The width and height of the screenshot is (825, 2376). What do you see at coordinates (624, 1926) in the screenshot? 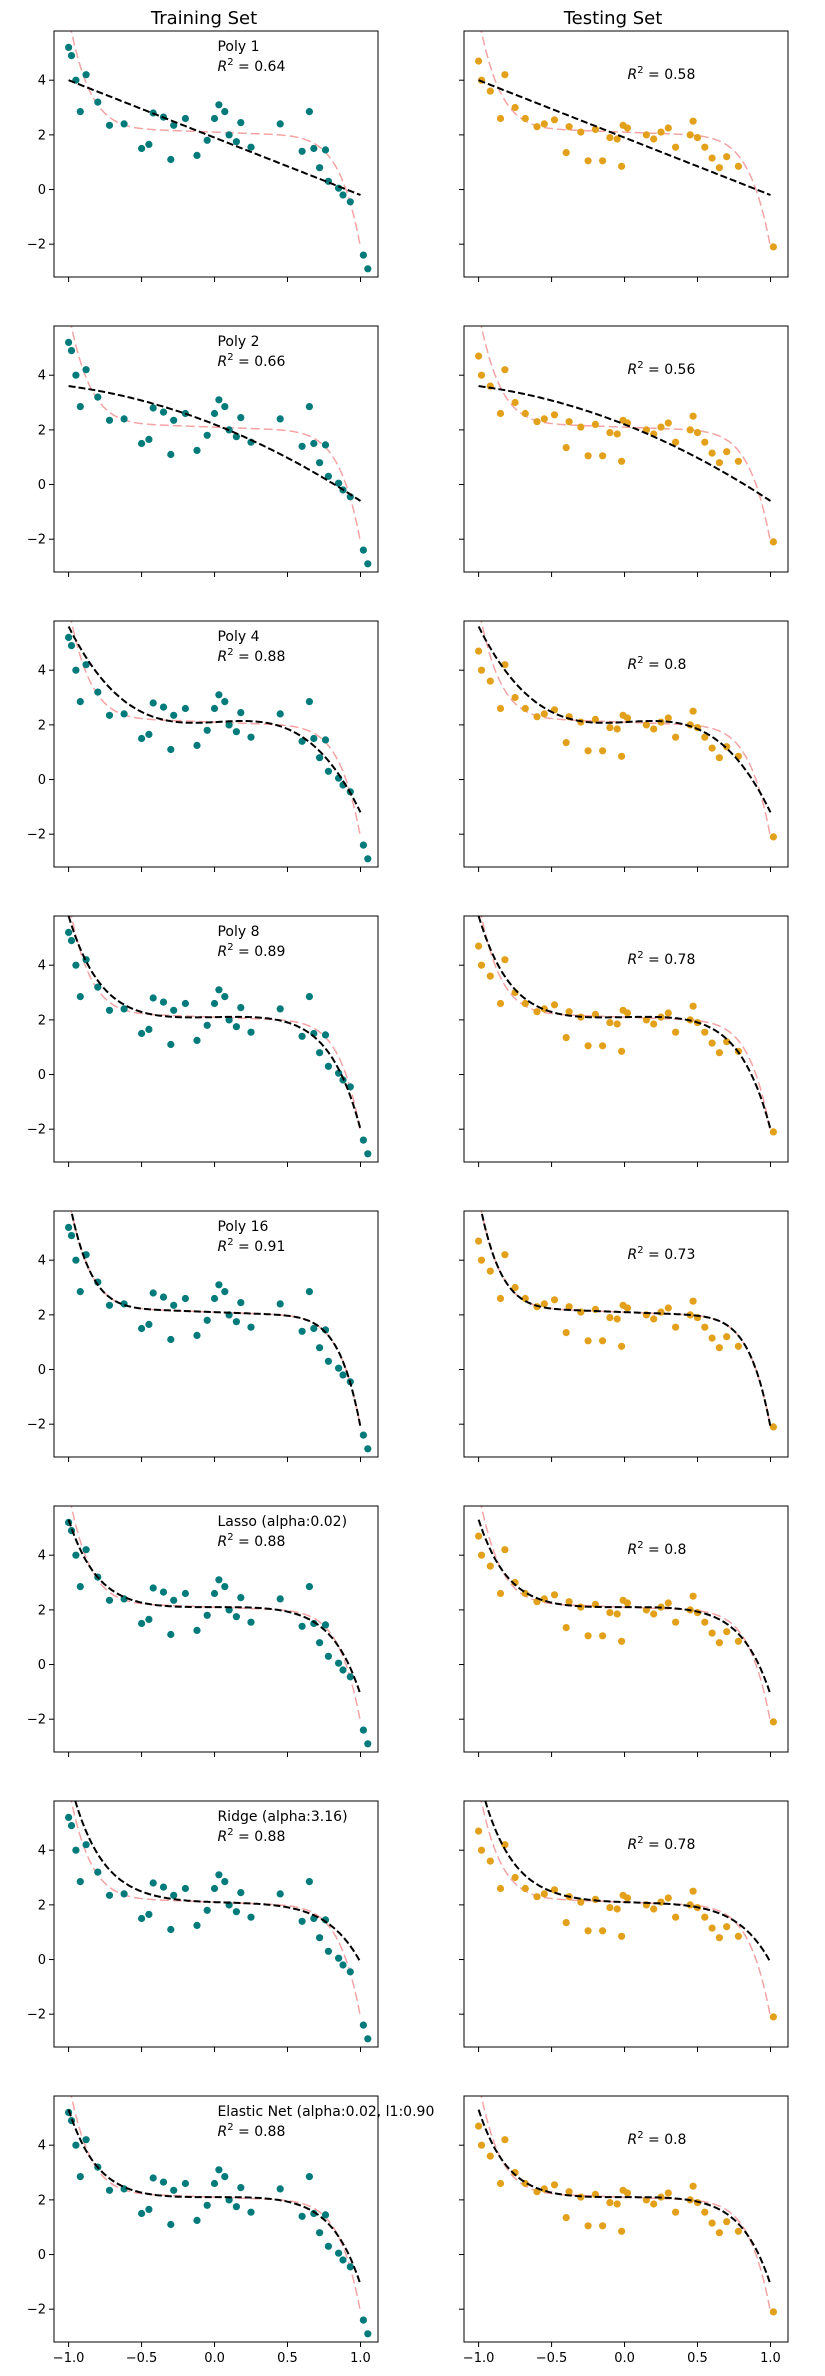
I see `panel-test-6: R2 = 0.78` at bounding box center [624, 1926].